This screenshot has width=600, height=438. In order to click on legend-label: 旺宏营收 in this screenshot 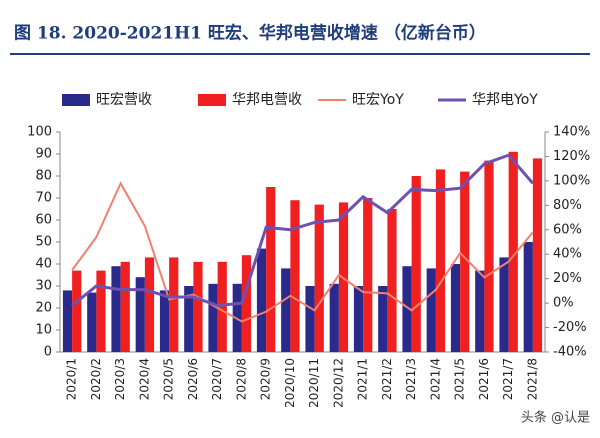, I will do `click(124, 100)`.